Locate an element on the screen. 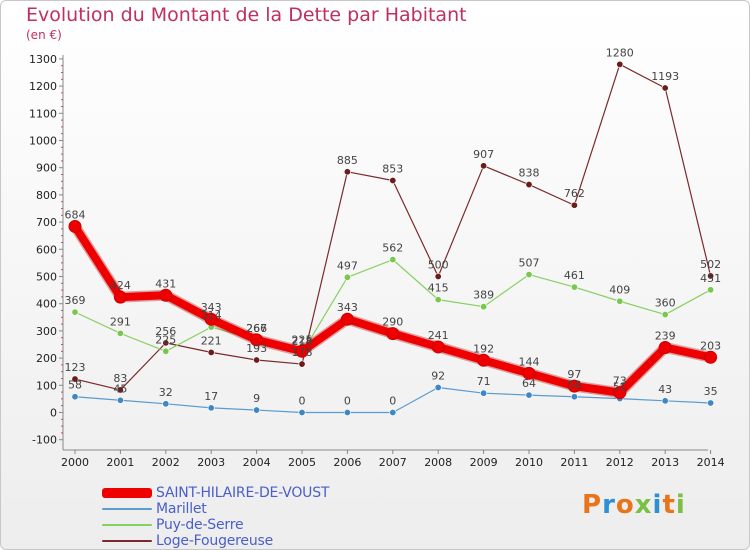  data-label: 461 is located at coordinates (574, 275).